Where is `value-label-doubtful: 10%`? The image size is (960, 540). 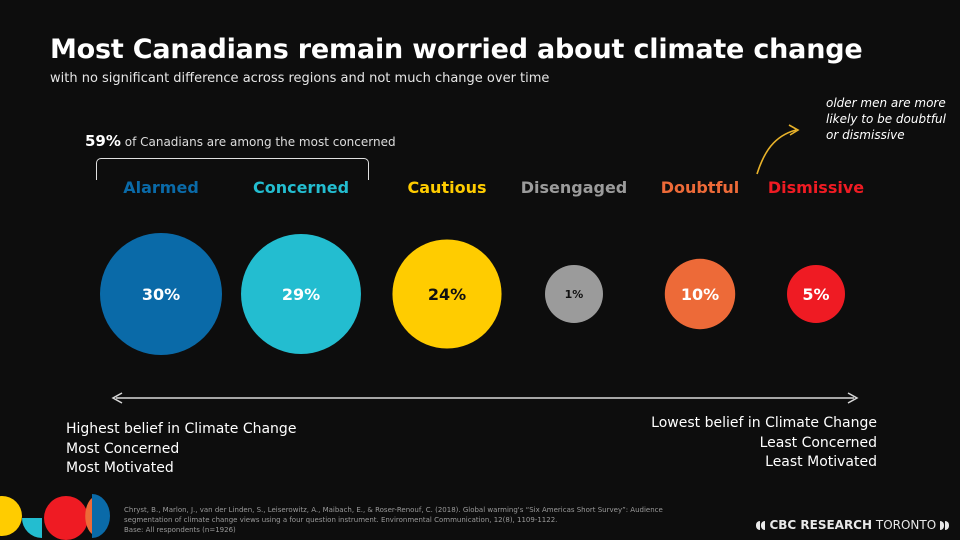 value-label-doubtful: 10% is located at coordinates (700, 294).